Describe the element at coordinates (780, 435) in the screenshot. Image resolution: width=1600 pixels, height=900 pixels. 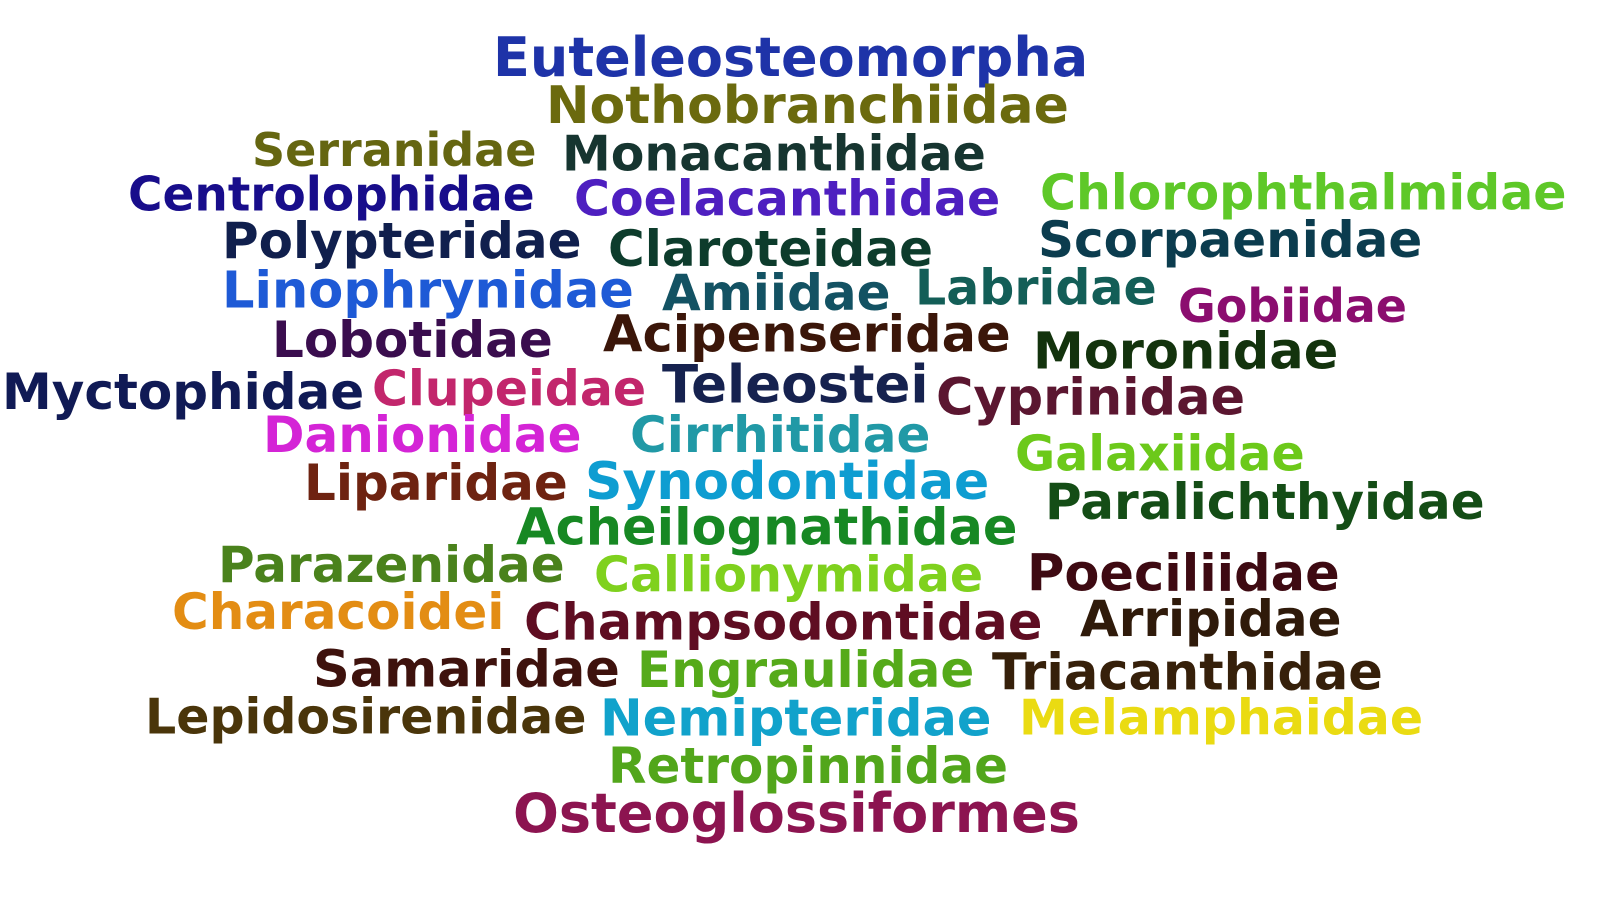
I see `word: Cirrhitidae` at that location.